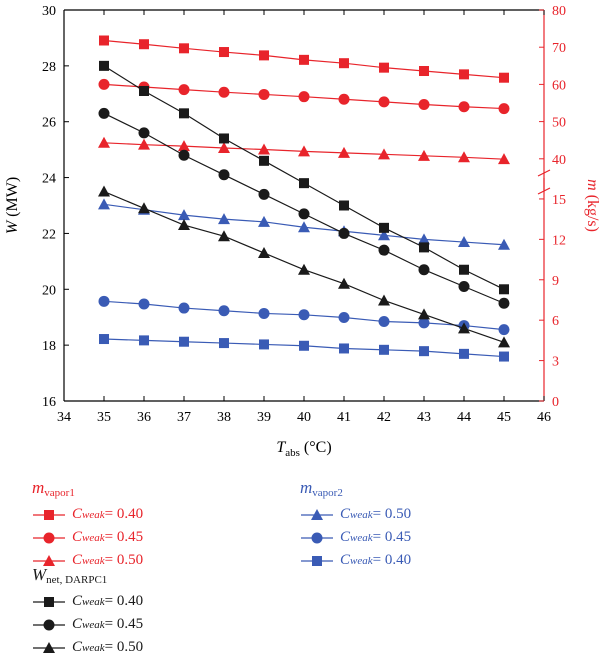 This screenshot has height=659, width=600. What do you see at coordinates (559, 123) in the screenshot?
I see `right-y-tick-label: 50` at bounding box center [559, 123].